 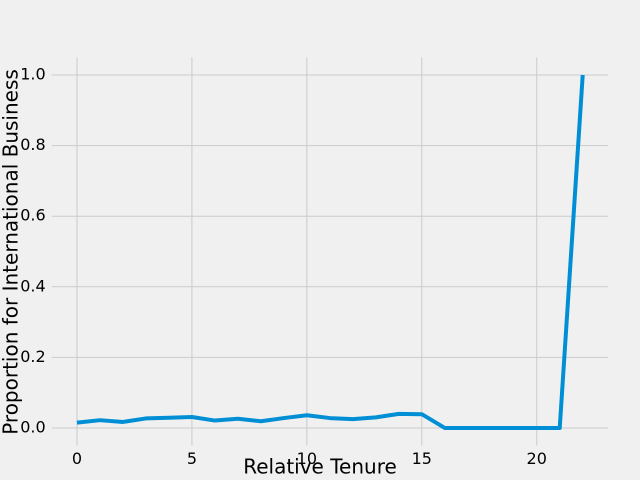 What do you see at coordinates (320, 467) in the screenshot?
I see `x-axis-label: Relative Tenure` at bounding box center [320, 467].